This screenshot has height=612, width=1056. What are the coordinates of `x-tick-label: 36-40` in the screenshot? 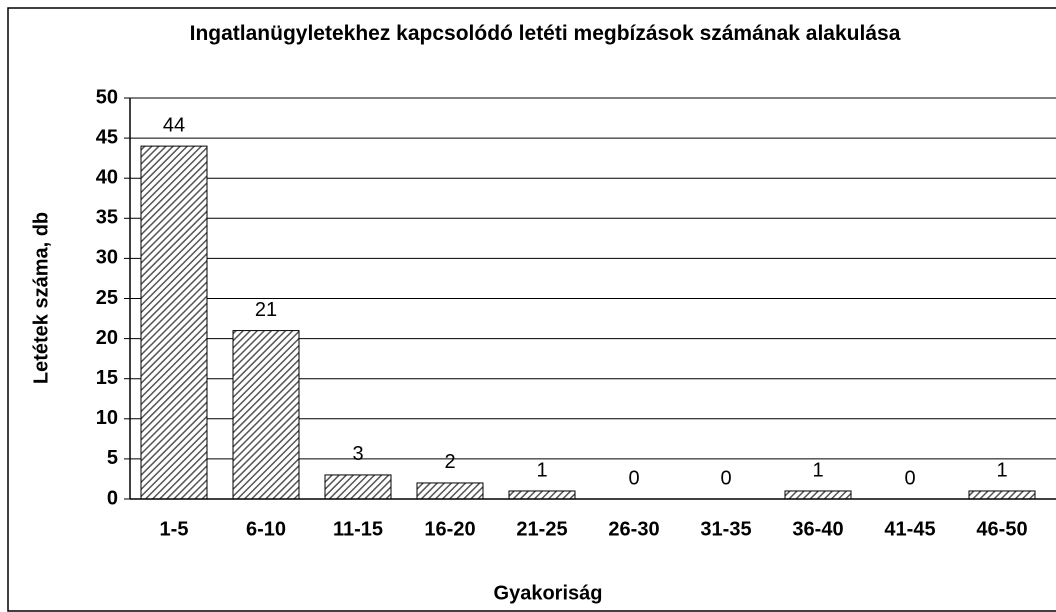 It's located at (817, 529).